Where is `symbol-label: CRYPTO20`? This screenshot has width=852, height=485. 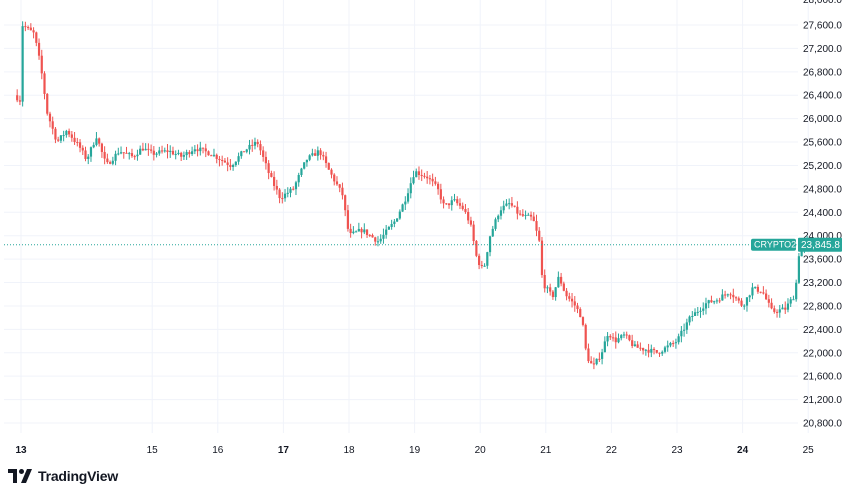
symbol-label: CRYPTO20 is located at coordinates (776, 244).